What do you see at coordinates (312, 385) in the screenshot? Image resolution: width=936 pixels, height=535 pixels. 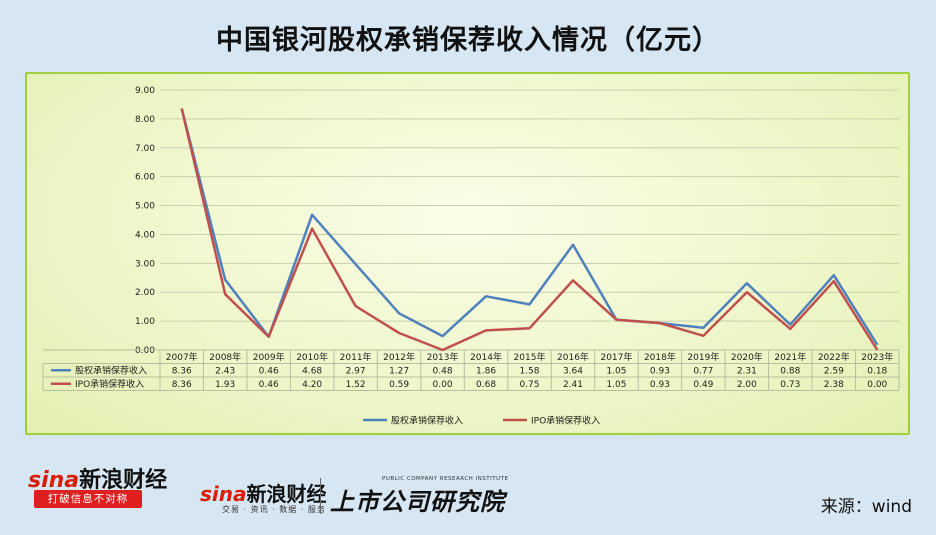 I see `table-cell-value: 4.20` at bounding box center [312, 385].